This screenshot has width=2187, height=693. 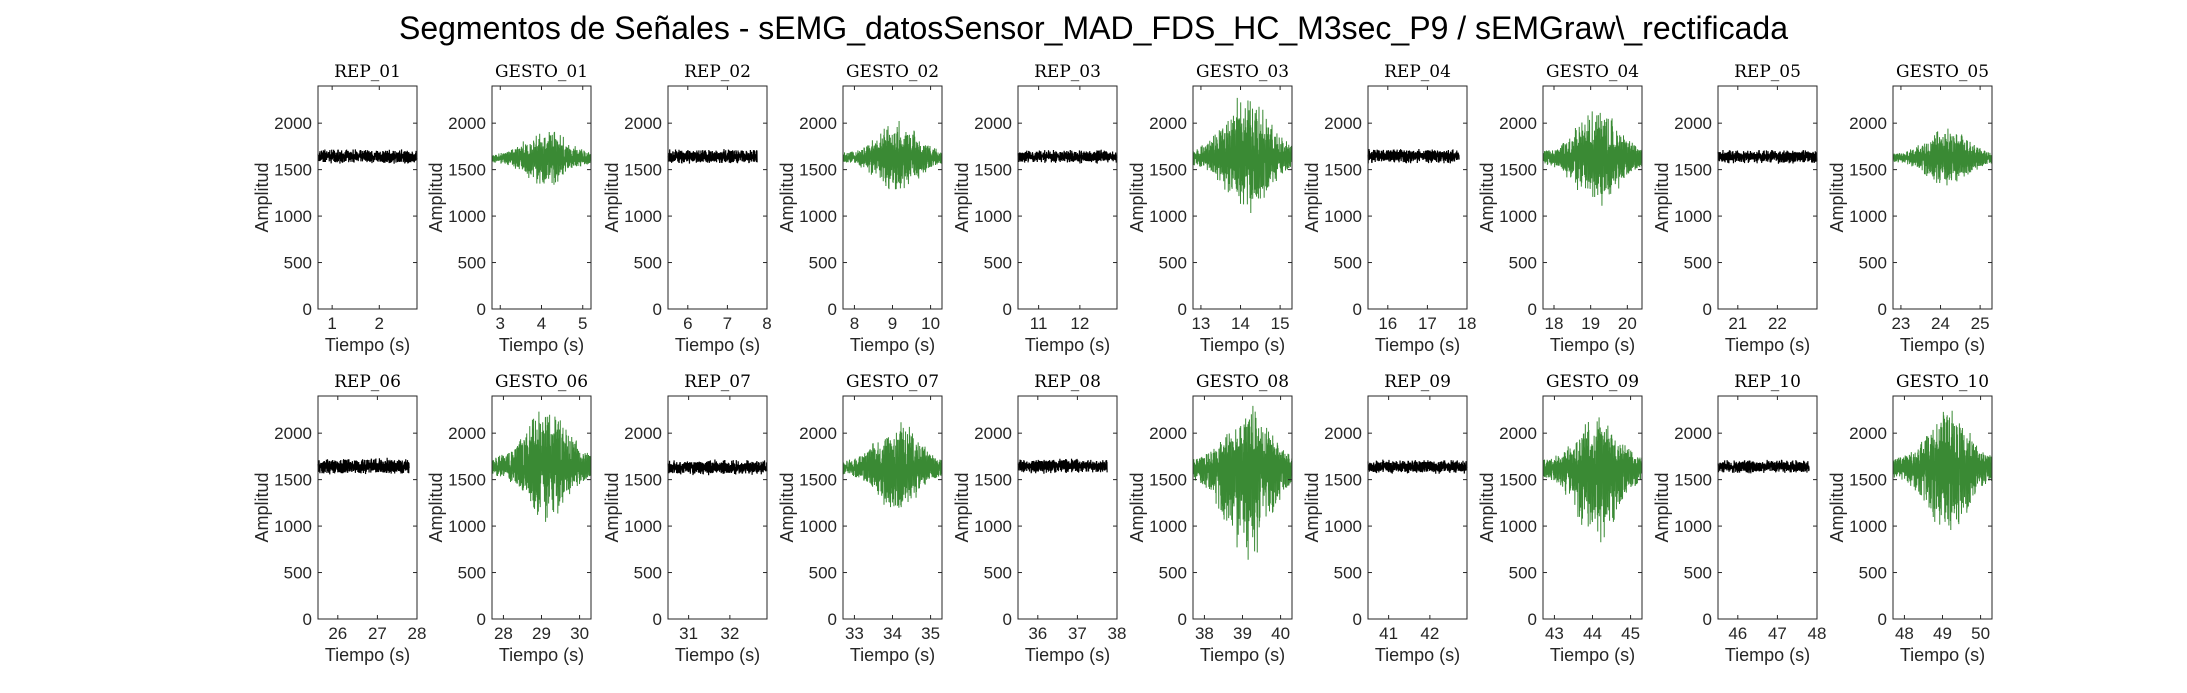 What do you see at coordinates (1777, 323) in the screenshot?
I see `x-tick-label: 22` at bounding box center [1777, 323].